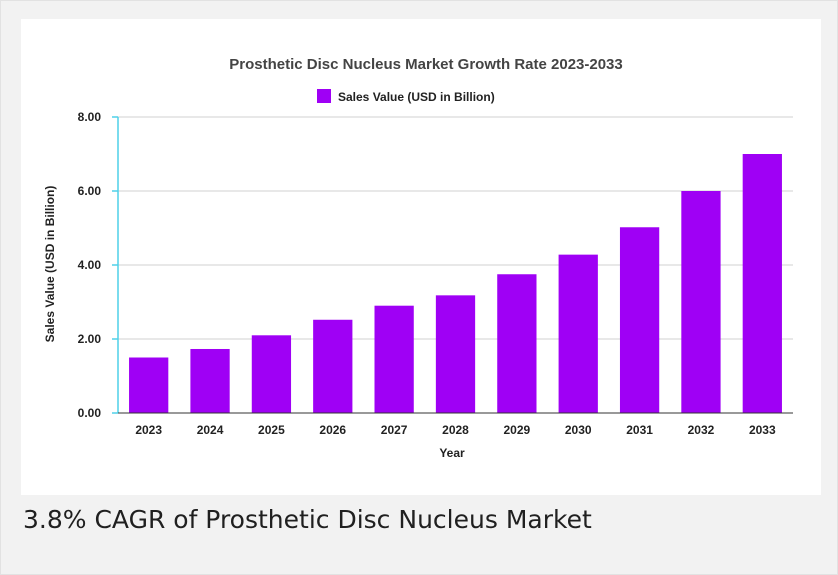 The width and height of the screenshot is (838, 575). Describe the element at coordinates (639, 320) in the screenshot. I see `bar-2031` at that location.